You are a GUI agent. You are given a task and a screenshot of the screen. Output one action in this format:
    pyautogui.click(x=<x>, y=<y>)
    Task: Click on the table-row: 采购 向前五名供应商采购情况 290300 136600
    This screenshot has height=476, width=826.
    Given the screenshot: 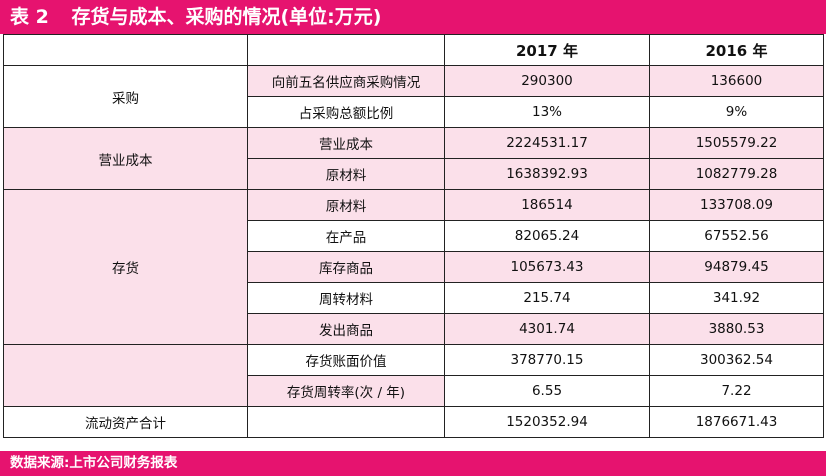 What is the action you would take?
    pyautogui.click(x=413, y=96)
    